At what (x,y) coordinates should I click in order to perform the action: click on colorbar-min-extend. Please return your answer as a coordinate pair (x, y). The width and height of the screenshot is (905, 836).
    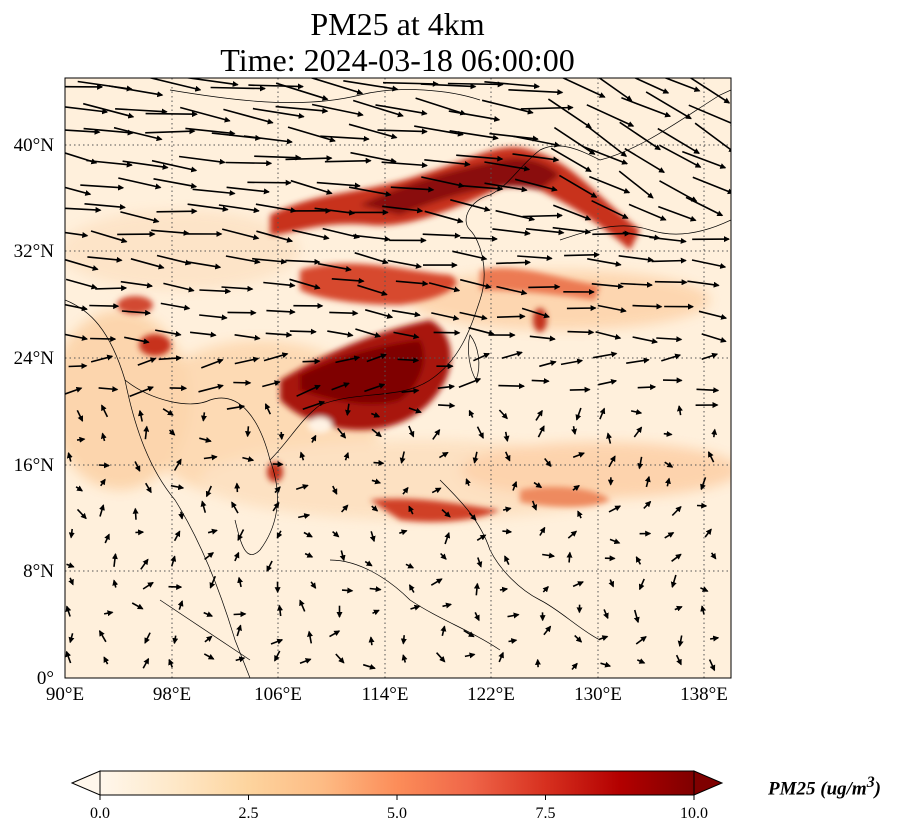
    Looking at the image, I should click on (85, 783).